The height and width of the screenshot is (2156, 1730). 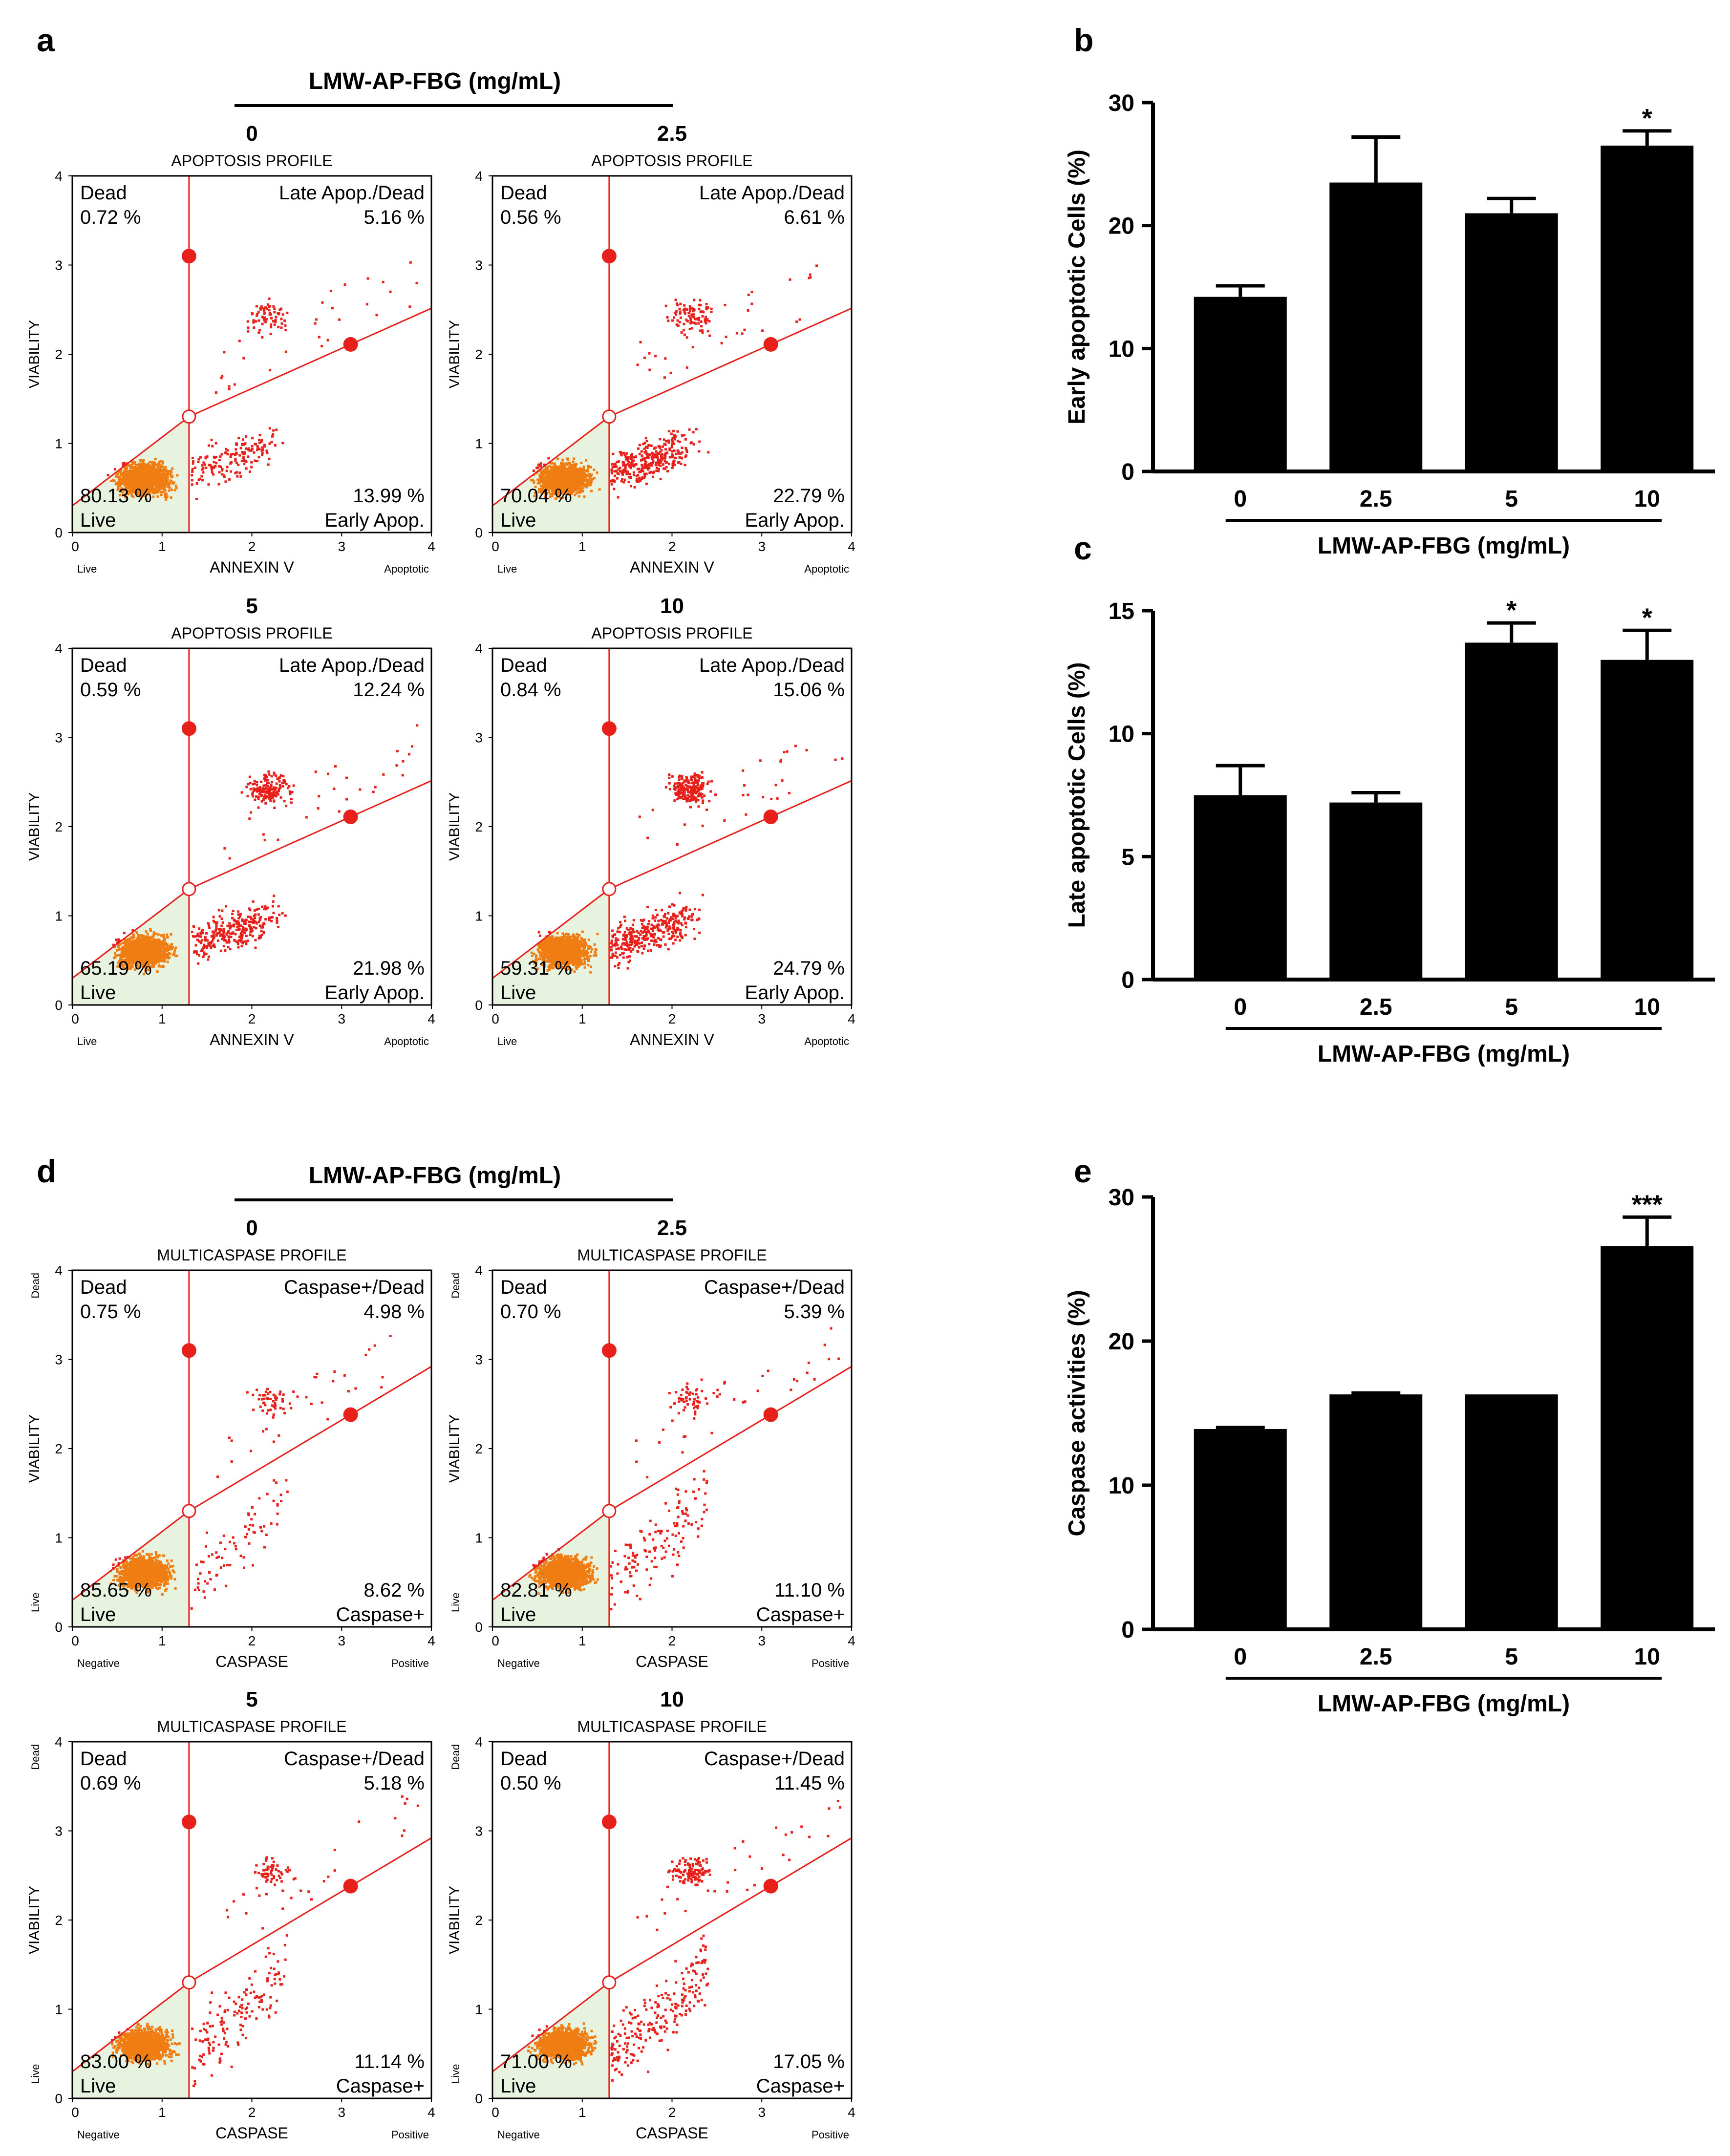 What do you see at coordinates (507, 569) in the screenshot?
I see `x-axis-left-label: Live` at bounding box center [507, 569].